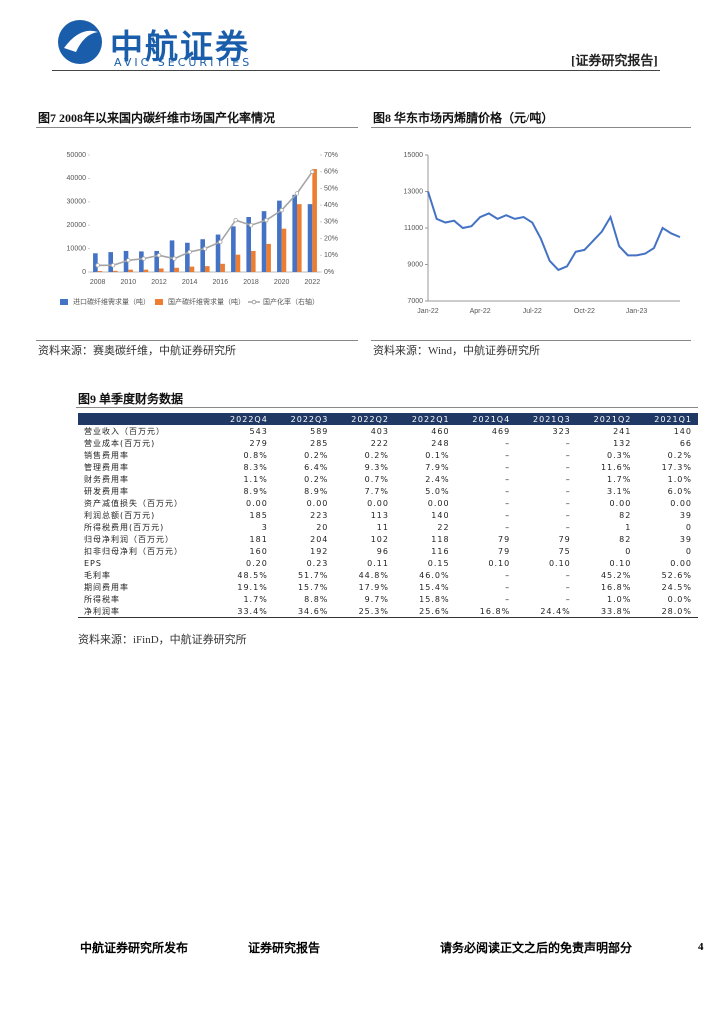  I want to click on table-cell: 460, so click(440, 431).